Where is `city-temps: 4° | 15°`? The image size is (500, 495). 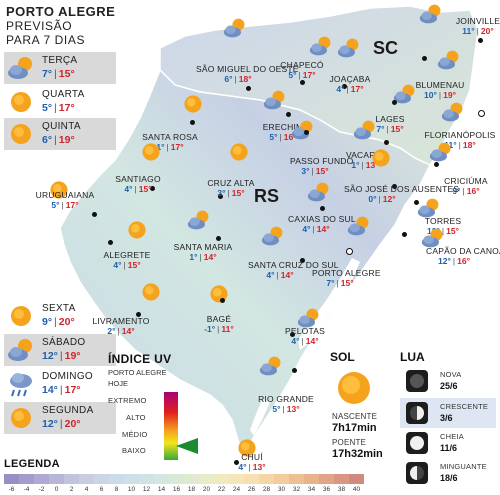
city-temps: 4° | 15° is located at coordinates (127, 265).